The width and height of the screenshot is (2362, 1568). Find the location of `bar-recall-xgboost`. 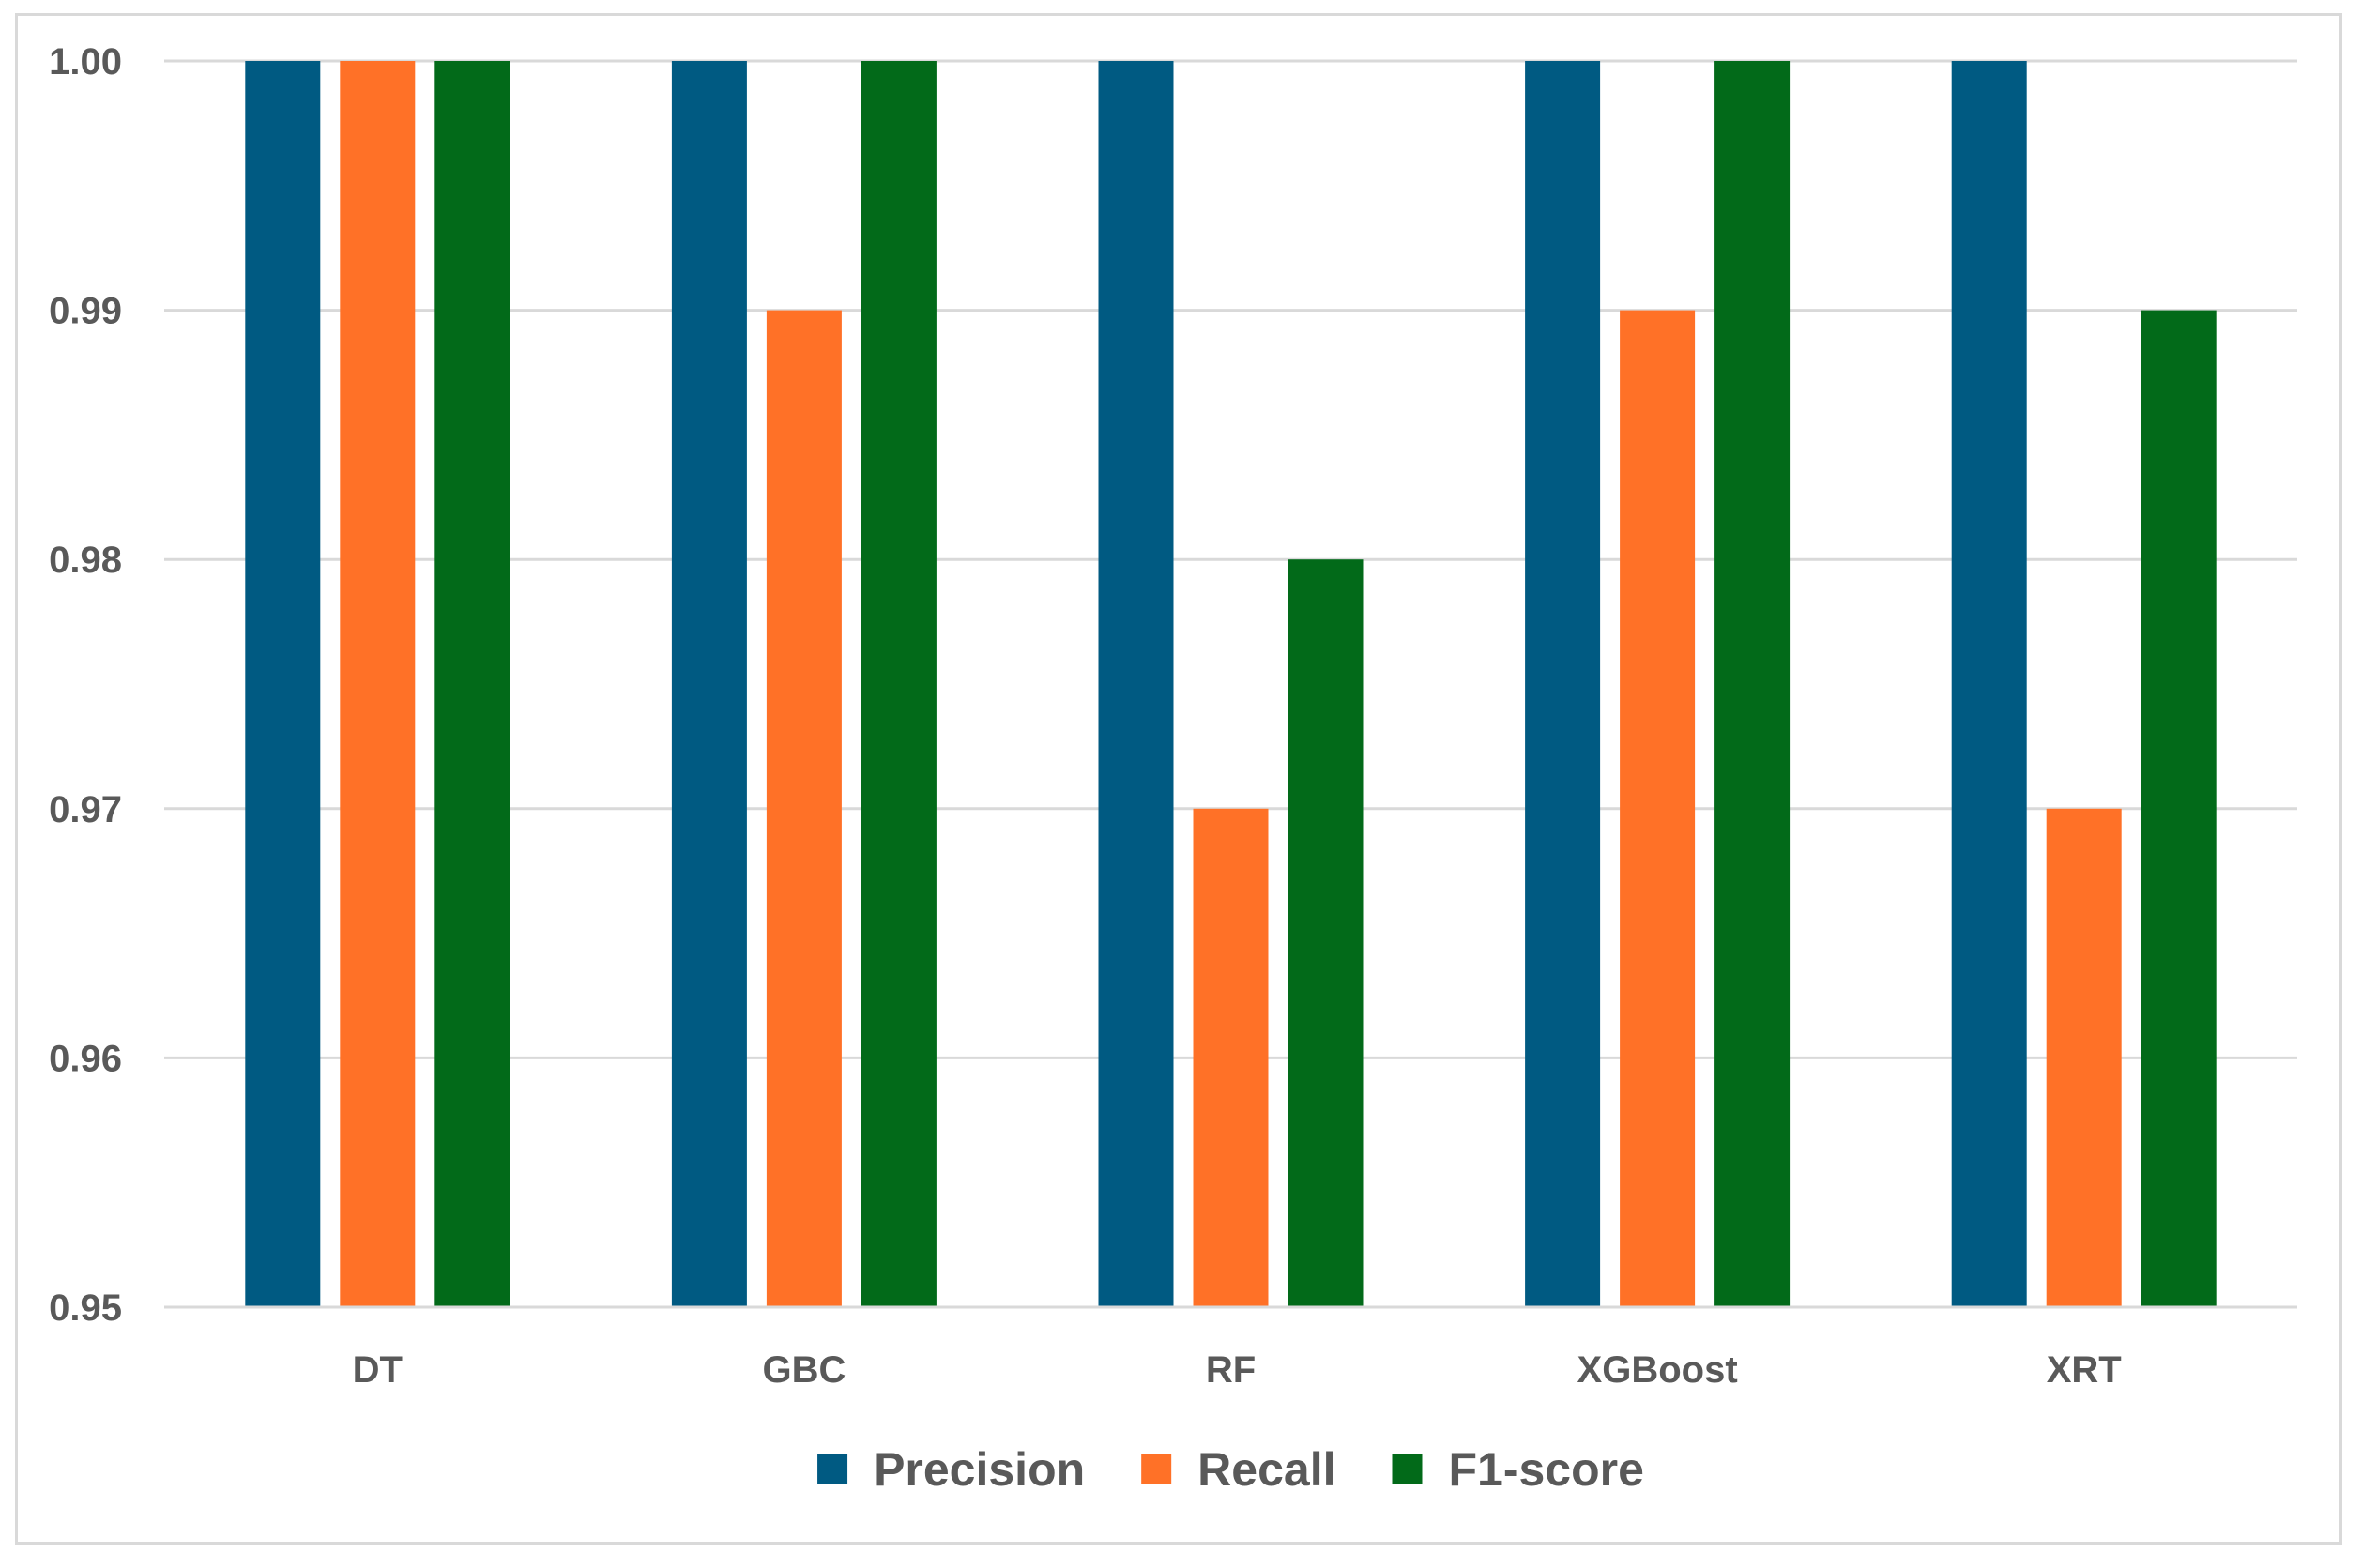

bar-recall-xgboost is located at coordinates (1658, 809).